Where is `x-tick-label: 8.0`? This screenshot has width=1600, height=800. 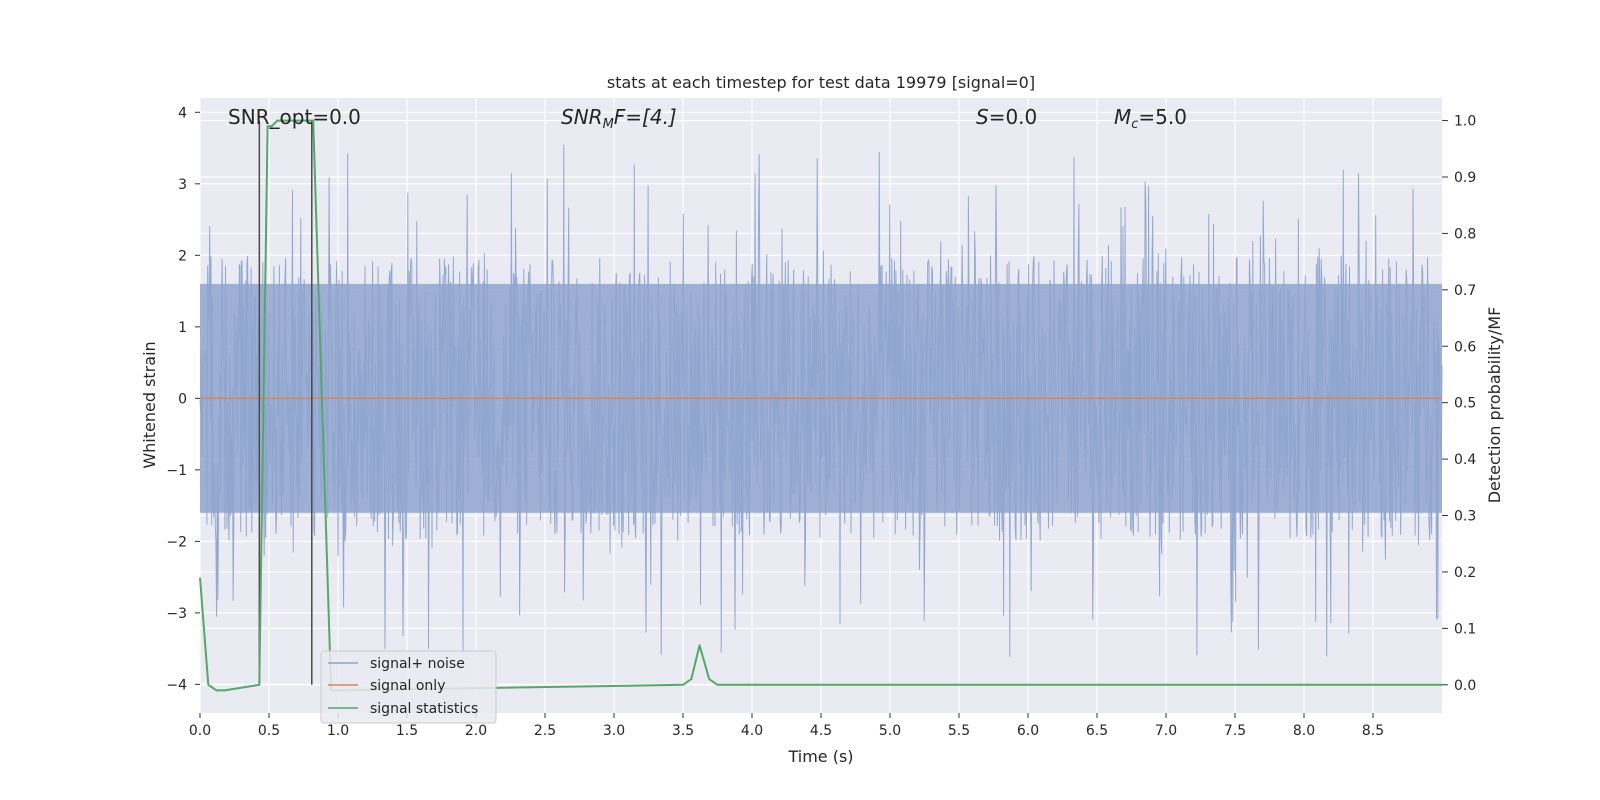
x-tick-label: 8.0 is located at coordinates (1304, 731).